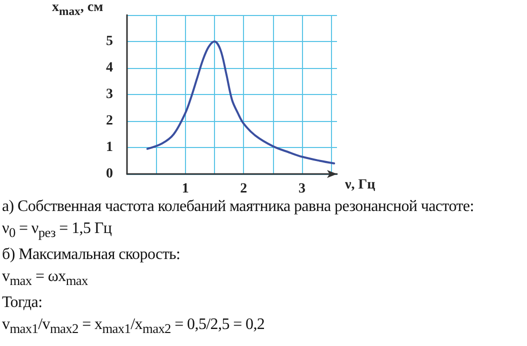 This screenshot has width=527, height=346. I want to click on y-tick-label: 3, so click(109, 94).